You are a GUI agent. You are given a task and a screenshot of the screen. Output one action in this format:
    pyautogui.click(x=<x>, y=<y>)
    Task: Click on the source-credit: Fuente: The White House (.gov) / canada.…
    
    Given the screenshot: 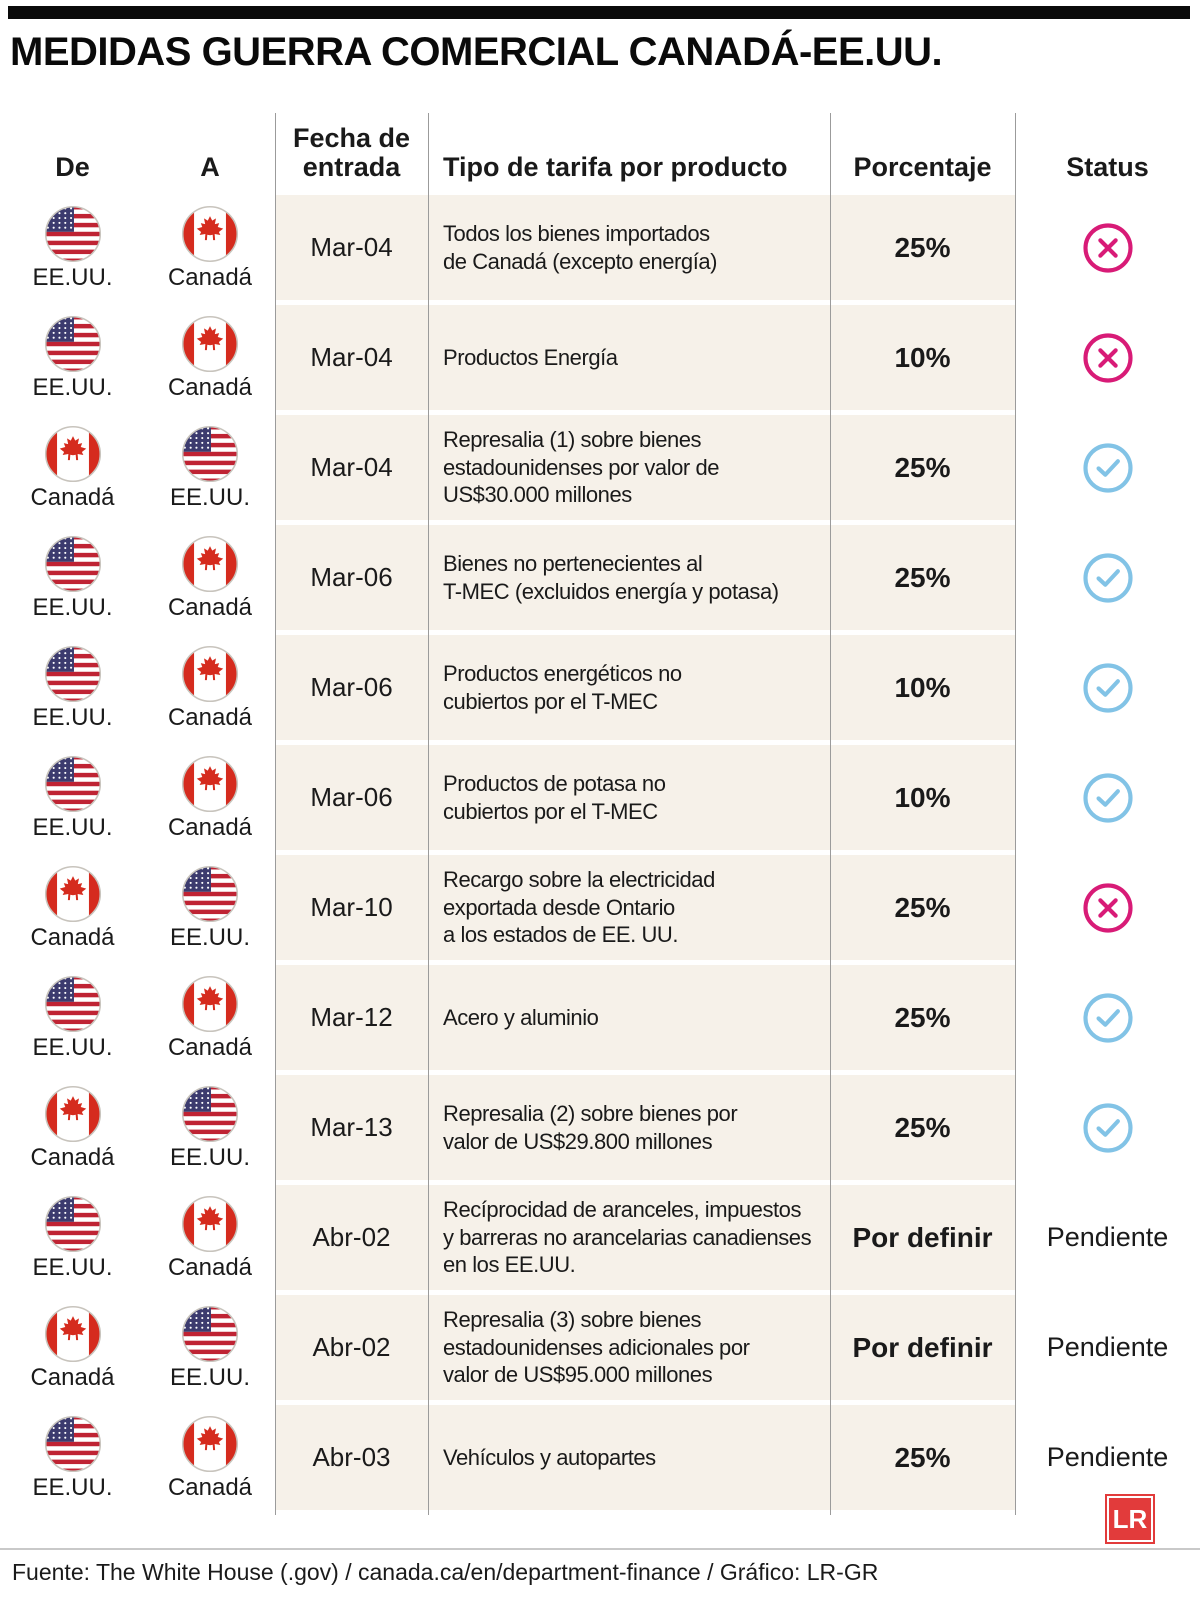 What is the action you would take?
    pyautogui.click(x=445, y=1572)
    